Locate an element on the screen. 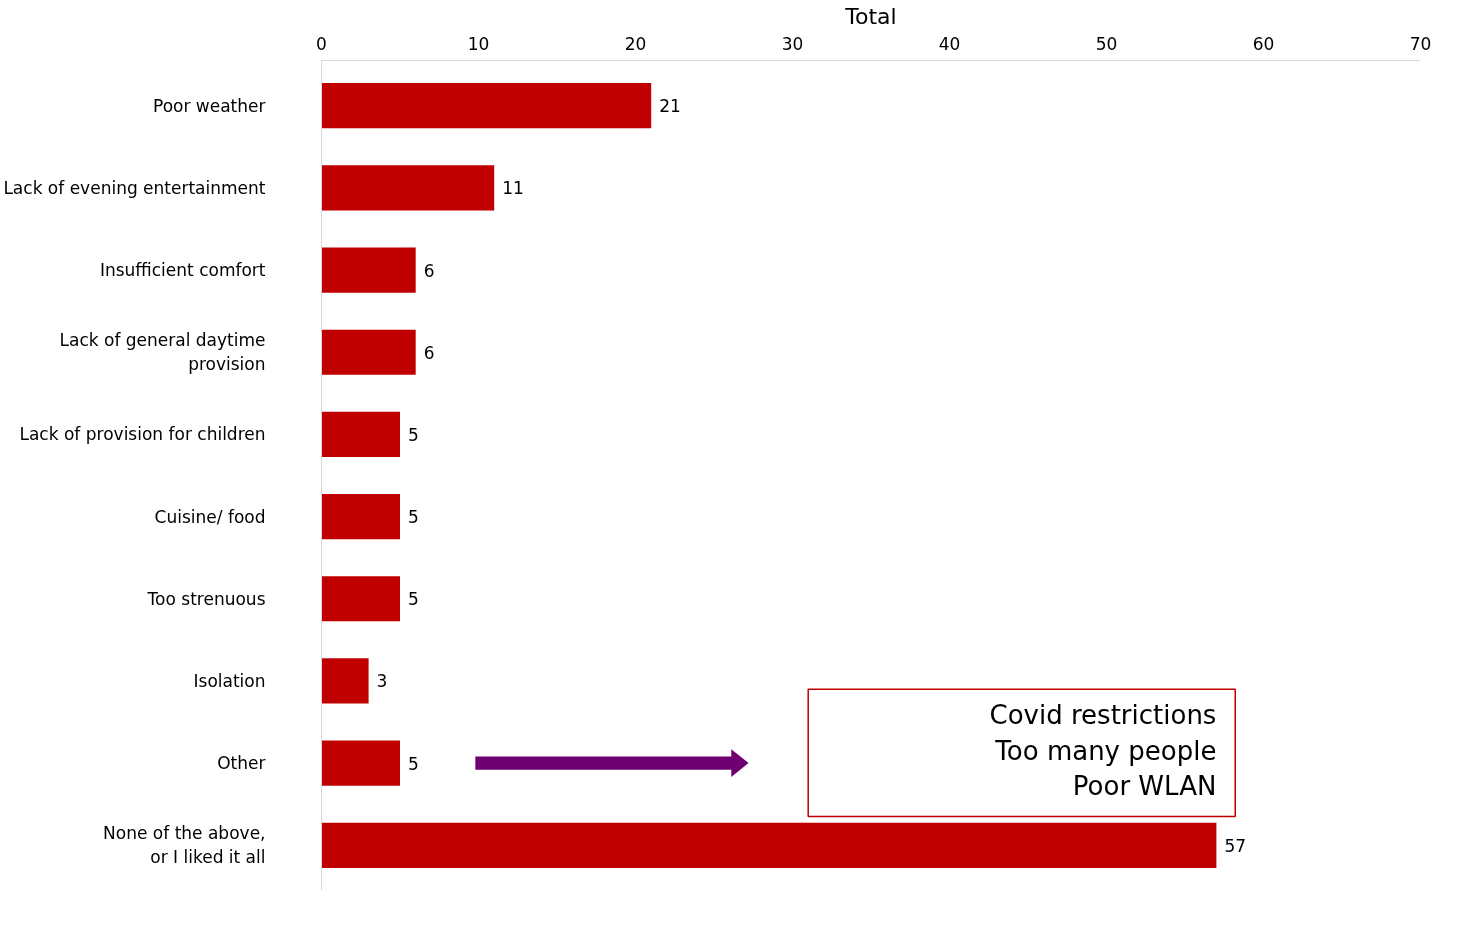 This screenshot has height=930, width=1484. y-tick-label: Lack of evening entertainment is located at coordinates (134, 187).